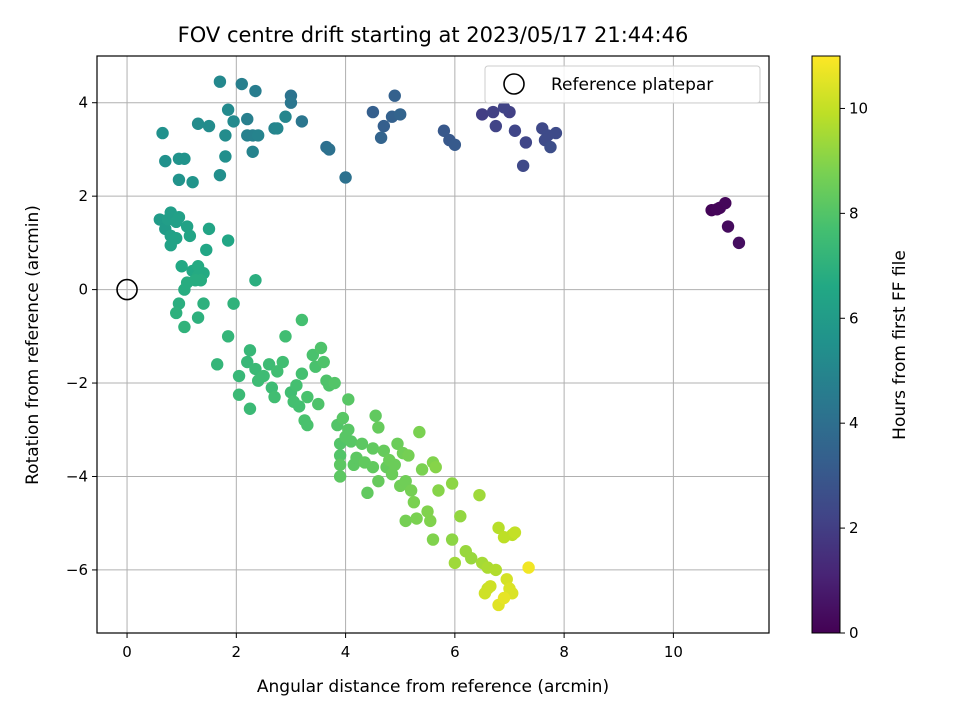 The height and width of the screenshot is (724, 960). What do you see at coordinates (455, 652) in the screenshot?
I see `x-tick-label: 6` at bounding box center [455, 652].